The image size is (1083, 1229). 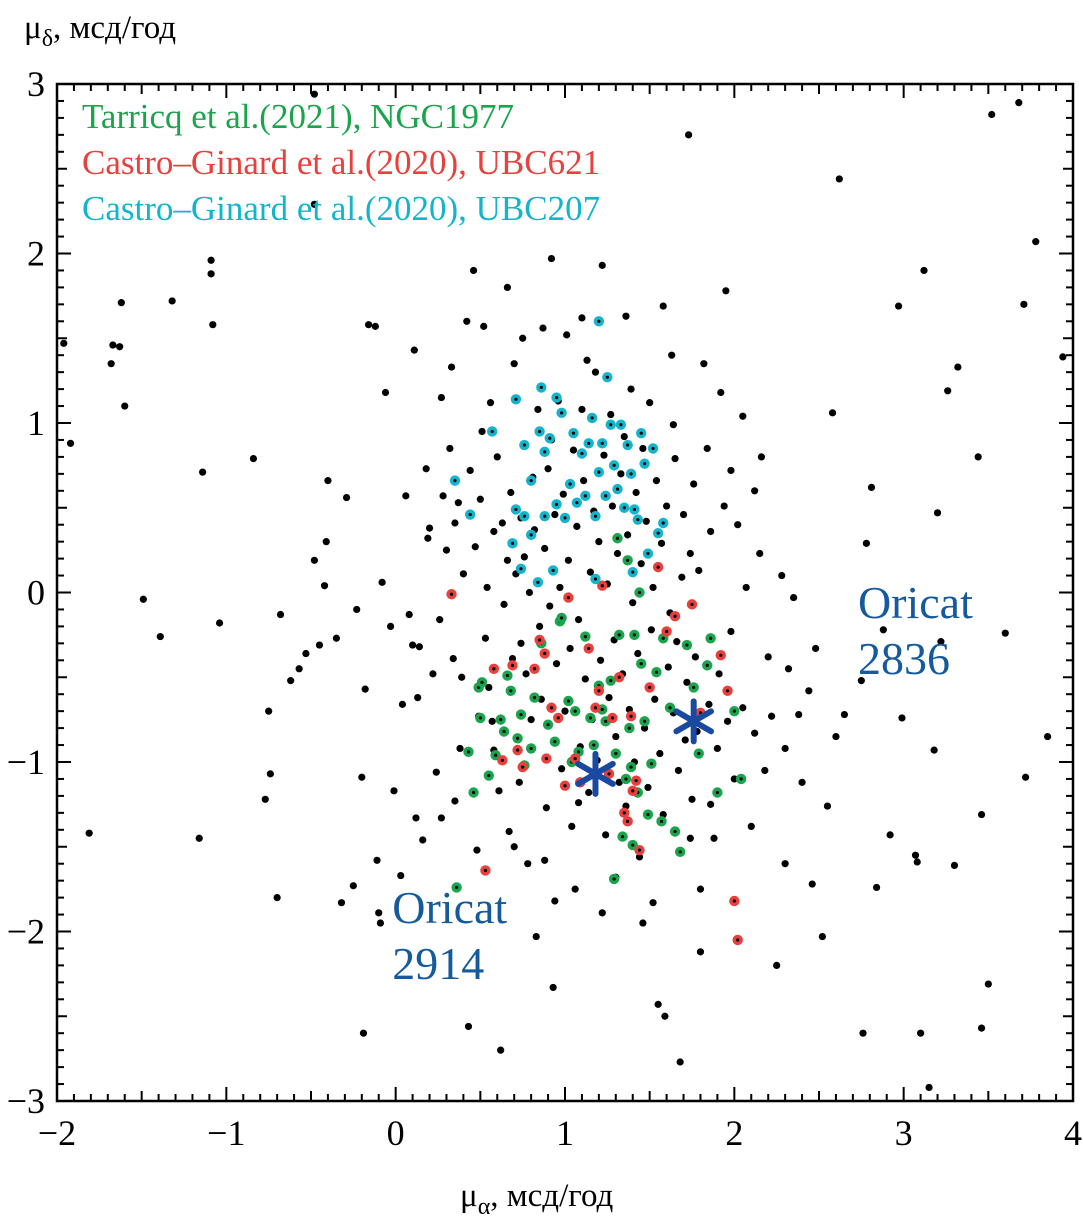 What do you see at coordinates (36, 423) in the screenshot?
I see `y-tick-label: 1` at bounding box center [36, 423].